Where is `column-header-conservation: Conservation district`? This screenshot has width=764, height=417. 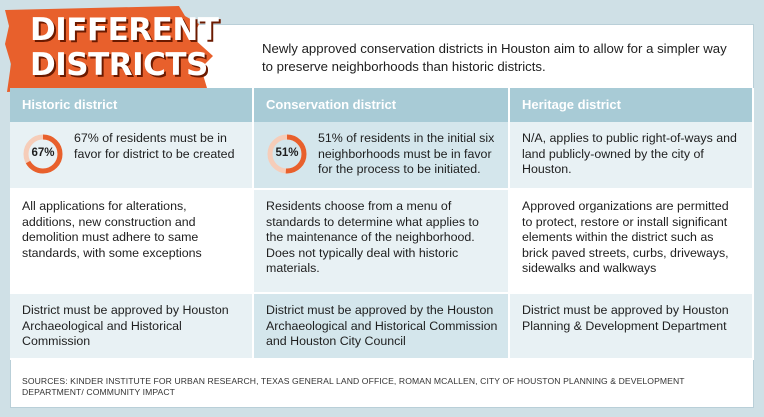
column-header-conservation: Conservation district is located at coordinates (382, 105).